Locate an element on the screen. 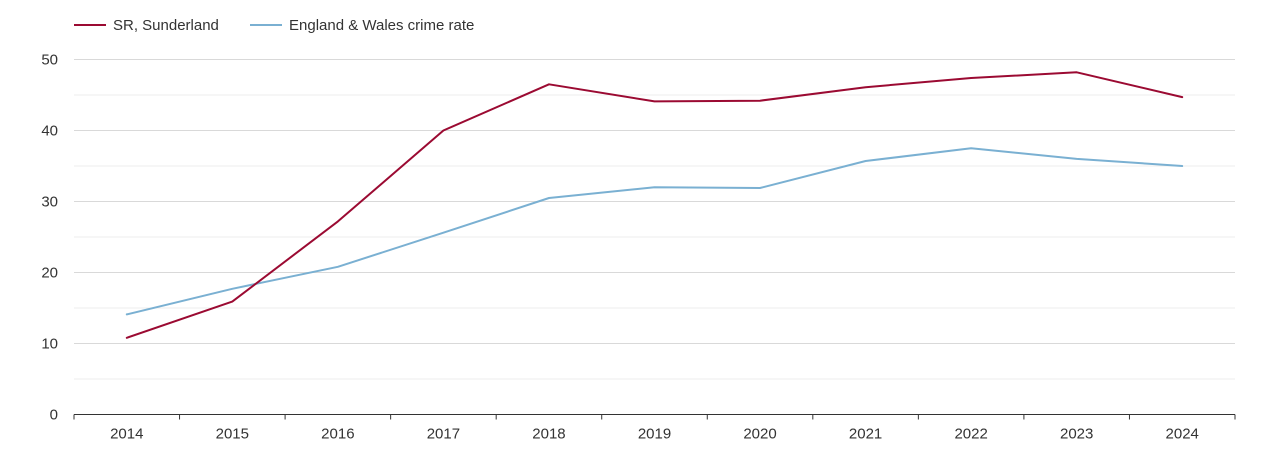 Image resolution: width=1270 pixels, height=450 pixels. y-tick-label: 0 is located at coordinates (54, 415).